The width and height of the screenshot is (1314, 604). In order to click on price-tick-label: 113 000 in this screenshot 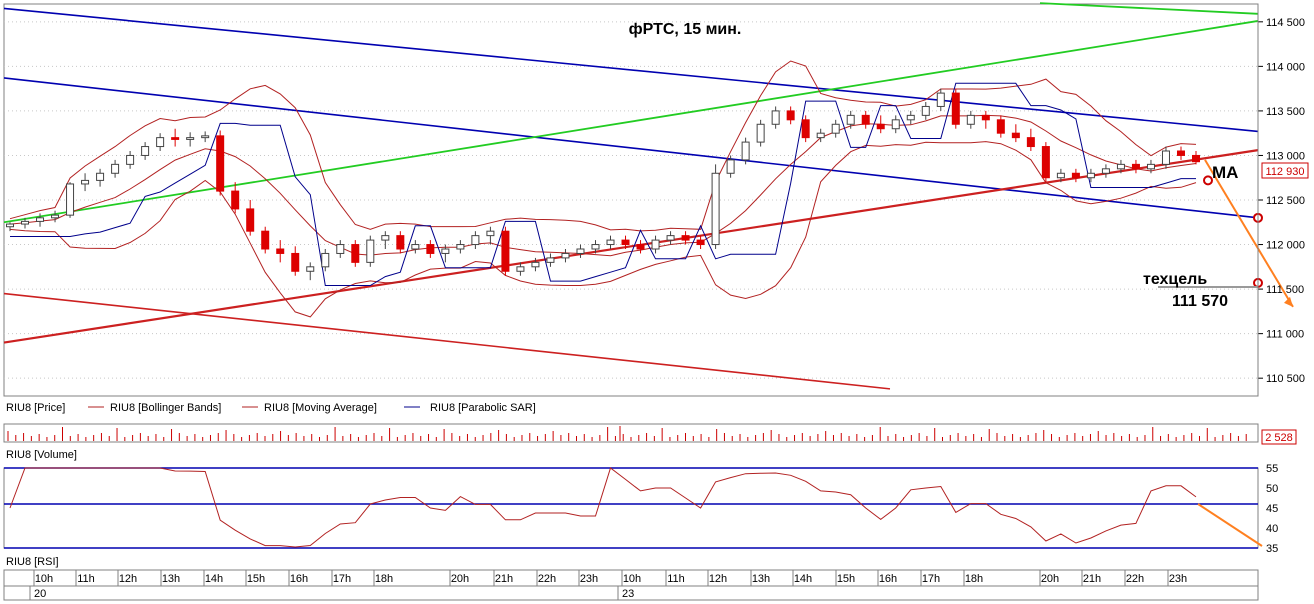, I will do `click(1285, 156)`.